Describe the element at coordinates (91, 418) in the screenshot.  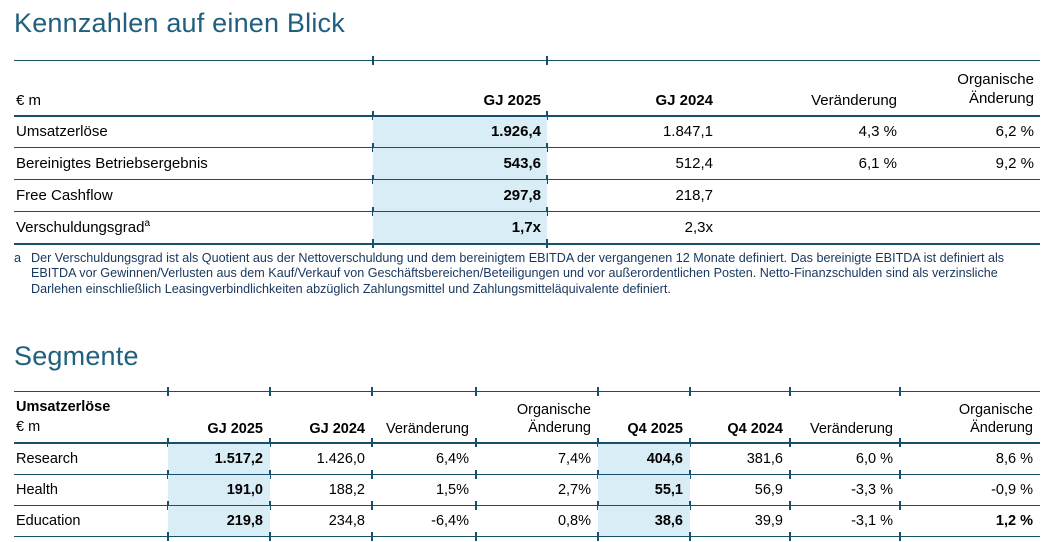
I see `segments-header-label: Umsatzerlöse € m` at that location.